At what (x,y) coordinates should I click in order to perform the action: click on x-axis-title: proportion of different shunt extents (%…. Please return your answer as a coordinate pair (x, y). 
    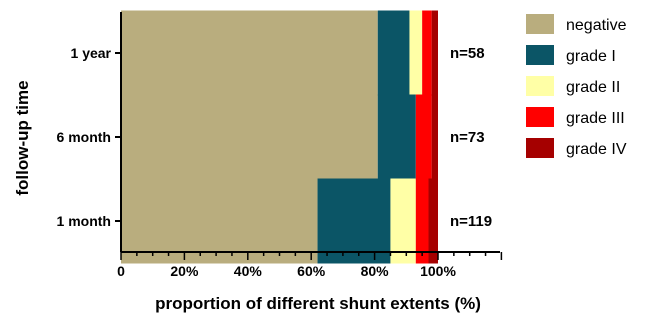
    Looking at the image, I should click on (318, 303).